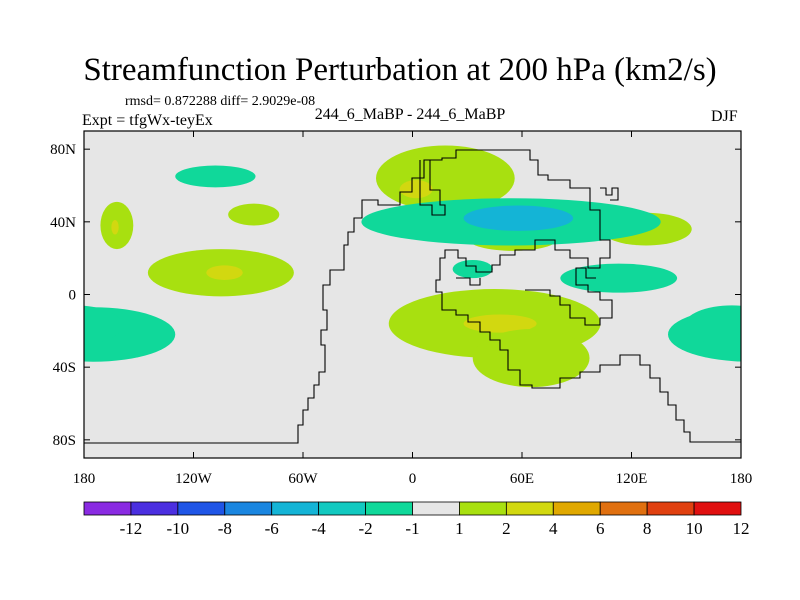 This screenshot has width=800, height=600. I want to click on colorbar-label: -2, so click(365, 528).